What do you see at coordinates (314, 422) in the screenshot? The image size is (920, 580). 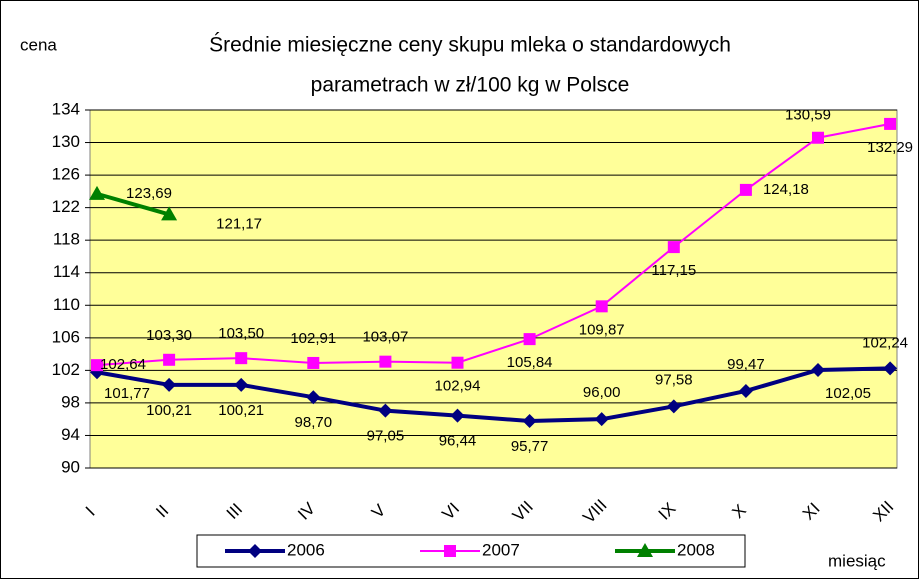 I see `data-label: 98,70` at bounding box center [314, 422].